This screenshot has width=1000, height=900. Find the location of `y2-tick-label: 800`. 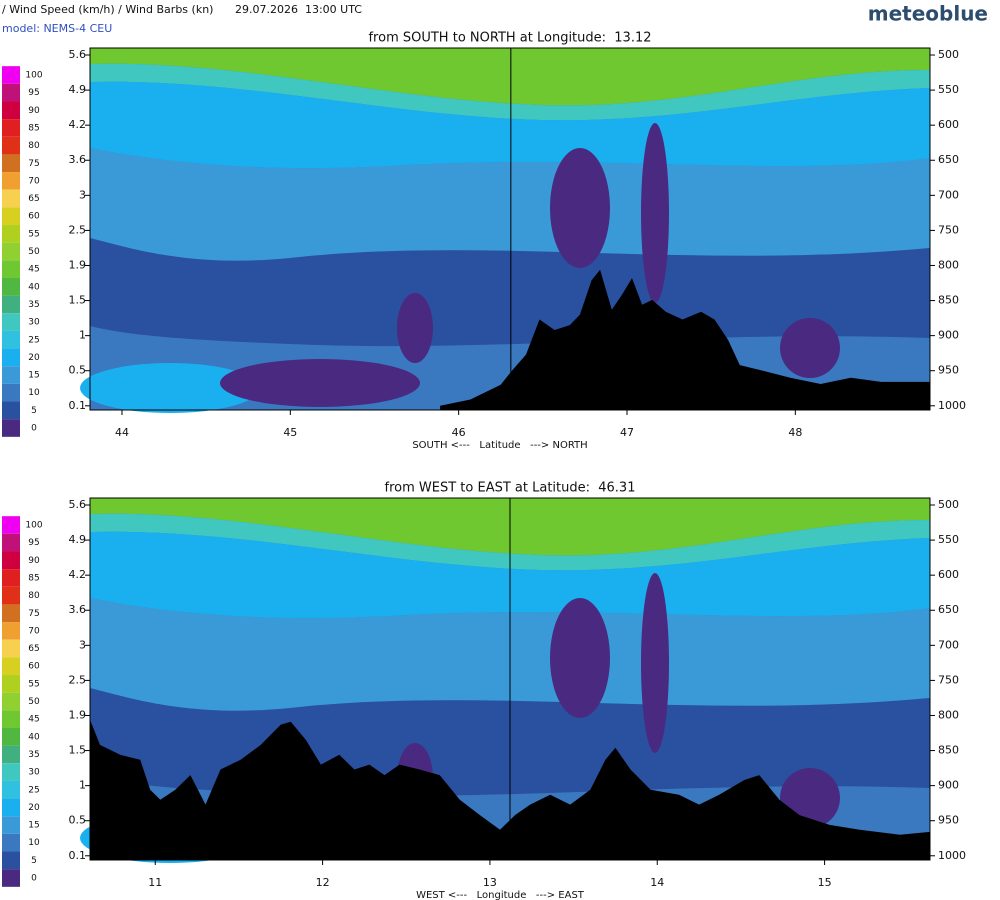

y2-tick-label: 800 is located at coordinates (948, 714).